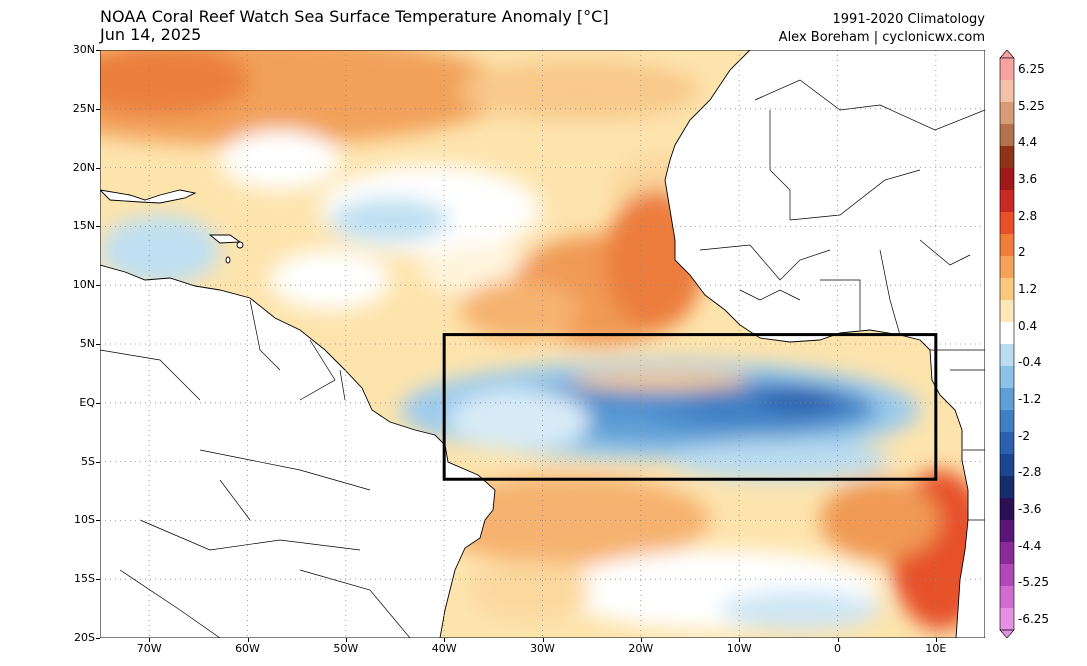 Image resolution: width=1087 pixels, height=666 pixels. I want to click on colorbar-tick-label: -5.25, so click(1034, 582).